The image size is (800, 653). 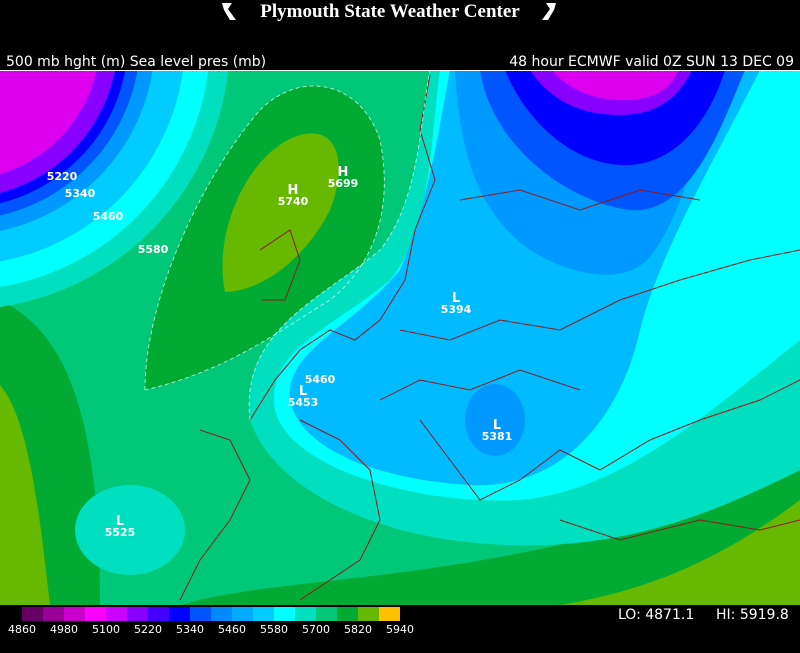 I want to click on legend-label: 4860, so click(x=22, y=629).